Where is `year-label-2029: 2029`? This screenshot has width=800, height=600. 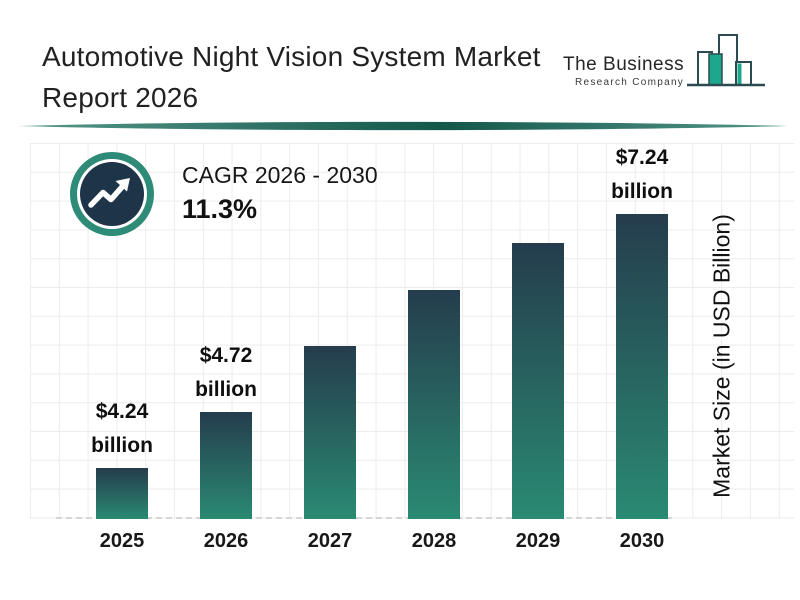
year-label-2029: 2029 is located at coordinates (538, 541).